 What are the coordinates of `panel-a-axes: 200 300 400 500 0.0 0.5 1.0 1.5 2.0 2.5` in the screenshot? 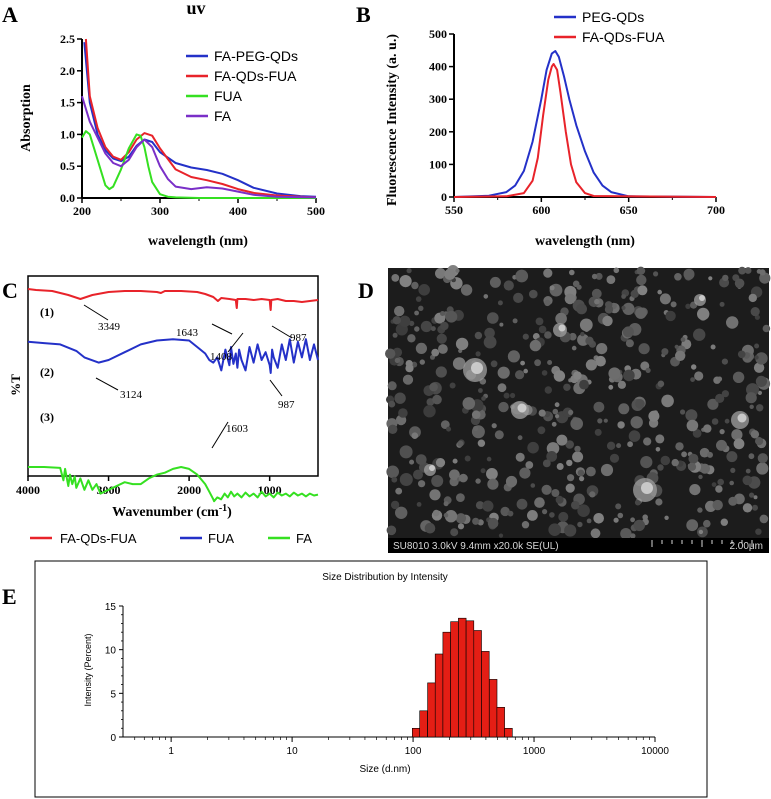 It's located at (192, 125).